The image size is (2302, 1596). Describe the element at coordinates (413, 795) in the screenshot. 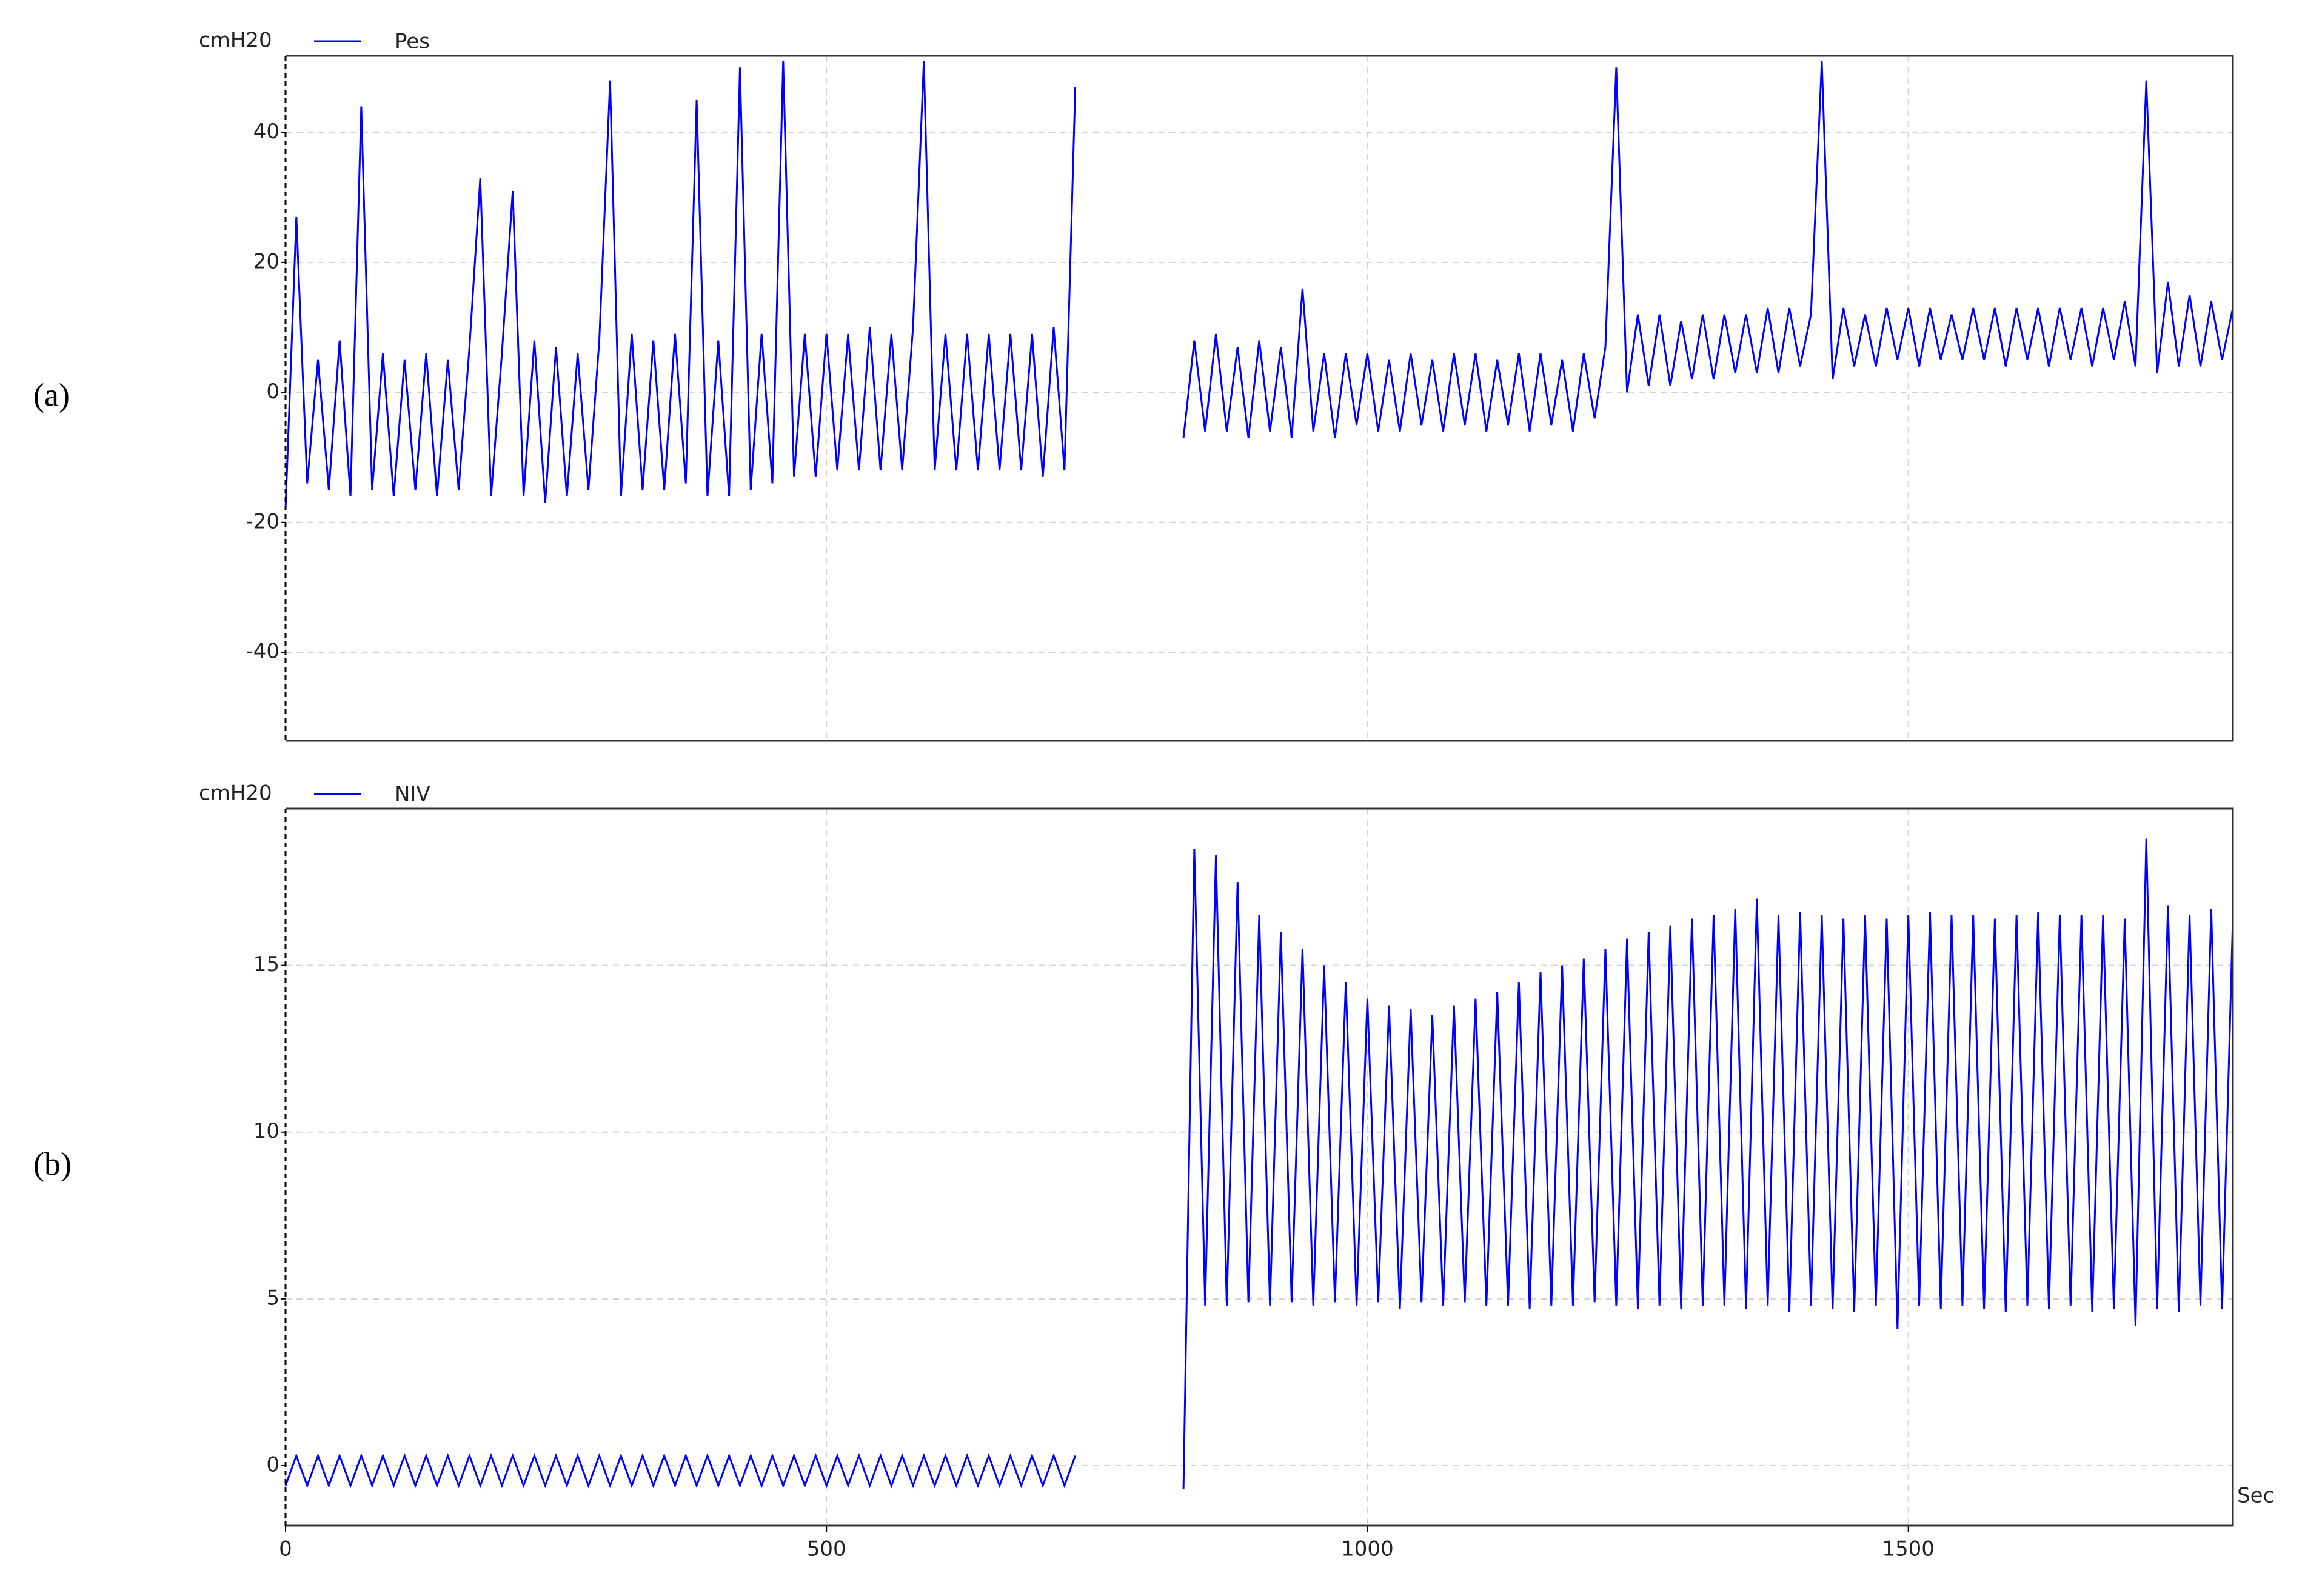

I see `legend-label: NIV` at that location.